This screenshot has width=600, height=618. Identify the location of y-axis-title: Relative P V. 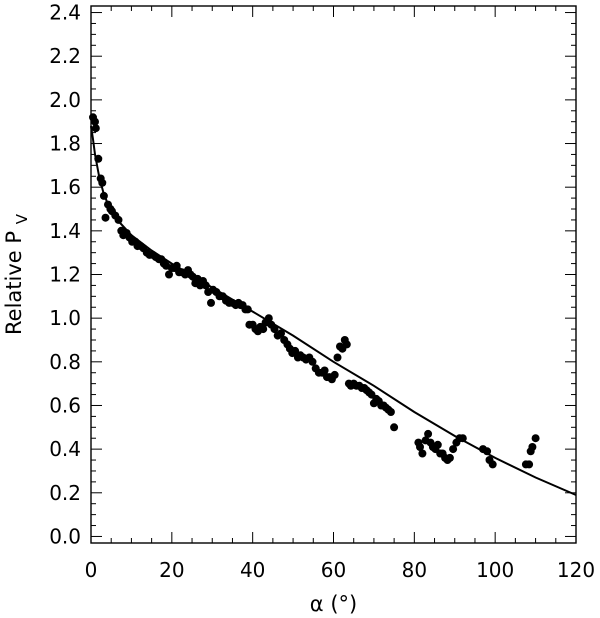
(16, 274).